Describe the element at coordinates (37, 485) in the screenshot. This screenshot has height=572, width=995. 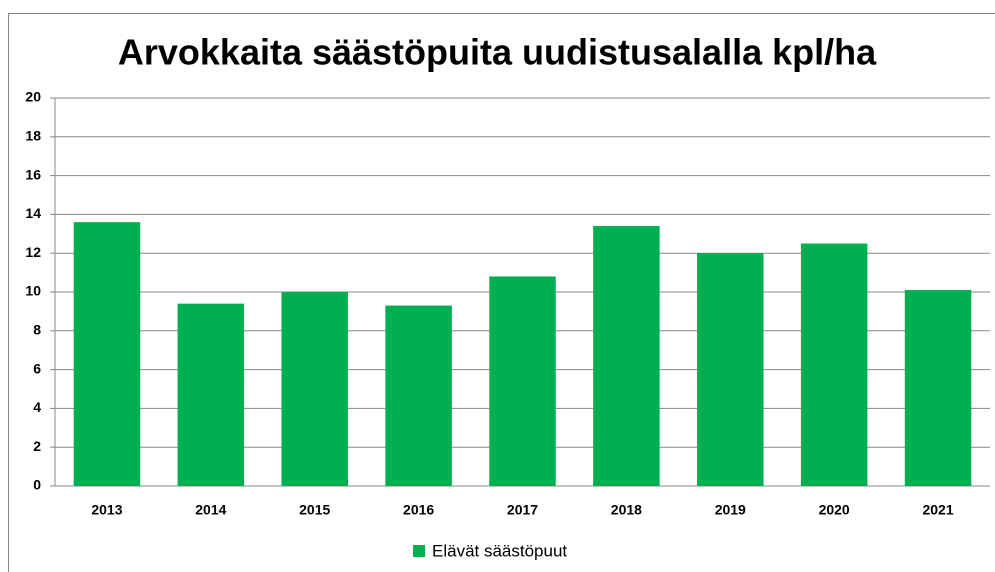
I see `y-tick-label: 0` at that location.